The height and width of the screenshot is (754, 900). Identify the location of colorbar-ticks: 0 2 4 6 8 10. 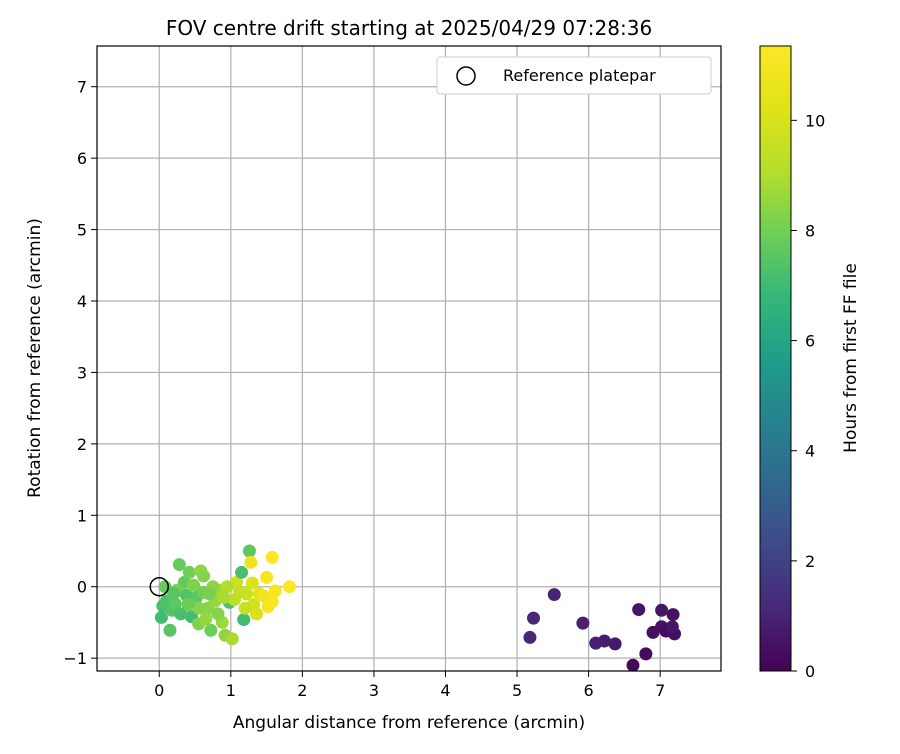
(808, 396).